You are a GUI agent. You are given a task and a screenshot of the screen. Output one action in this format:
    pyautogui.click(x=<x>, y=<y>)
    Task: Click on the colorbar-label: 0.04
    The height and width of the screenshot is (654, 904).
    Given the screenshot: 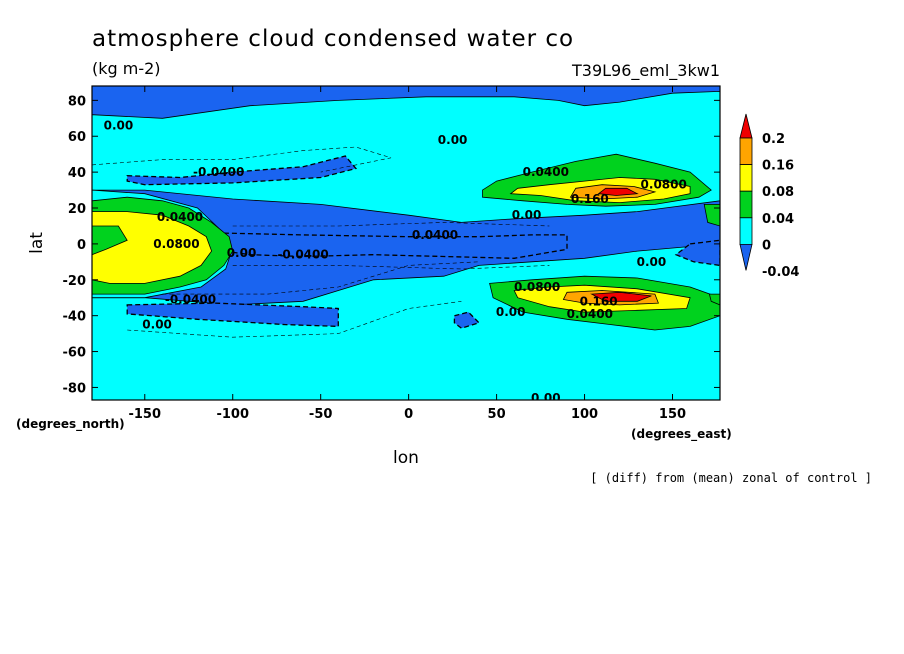 What is the action you would take?
    pyautogui.click(x=778, y=219)
    